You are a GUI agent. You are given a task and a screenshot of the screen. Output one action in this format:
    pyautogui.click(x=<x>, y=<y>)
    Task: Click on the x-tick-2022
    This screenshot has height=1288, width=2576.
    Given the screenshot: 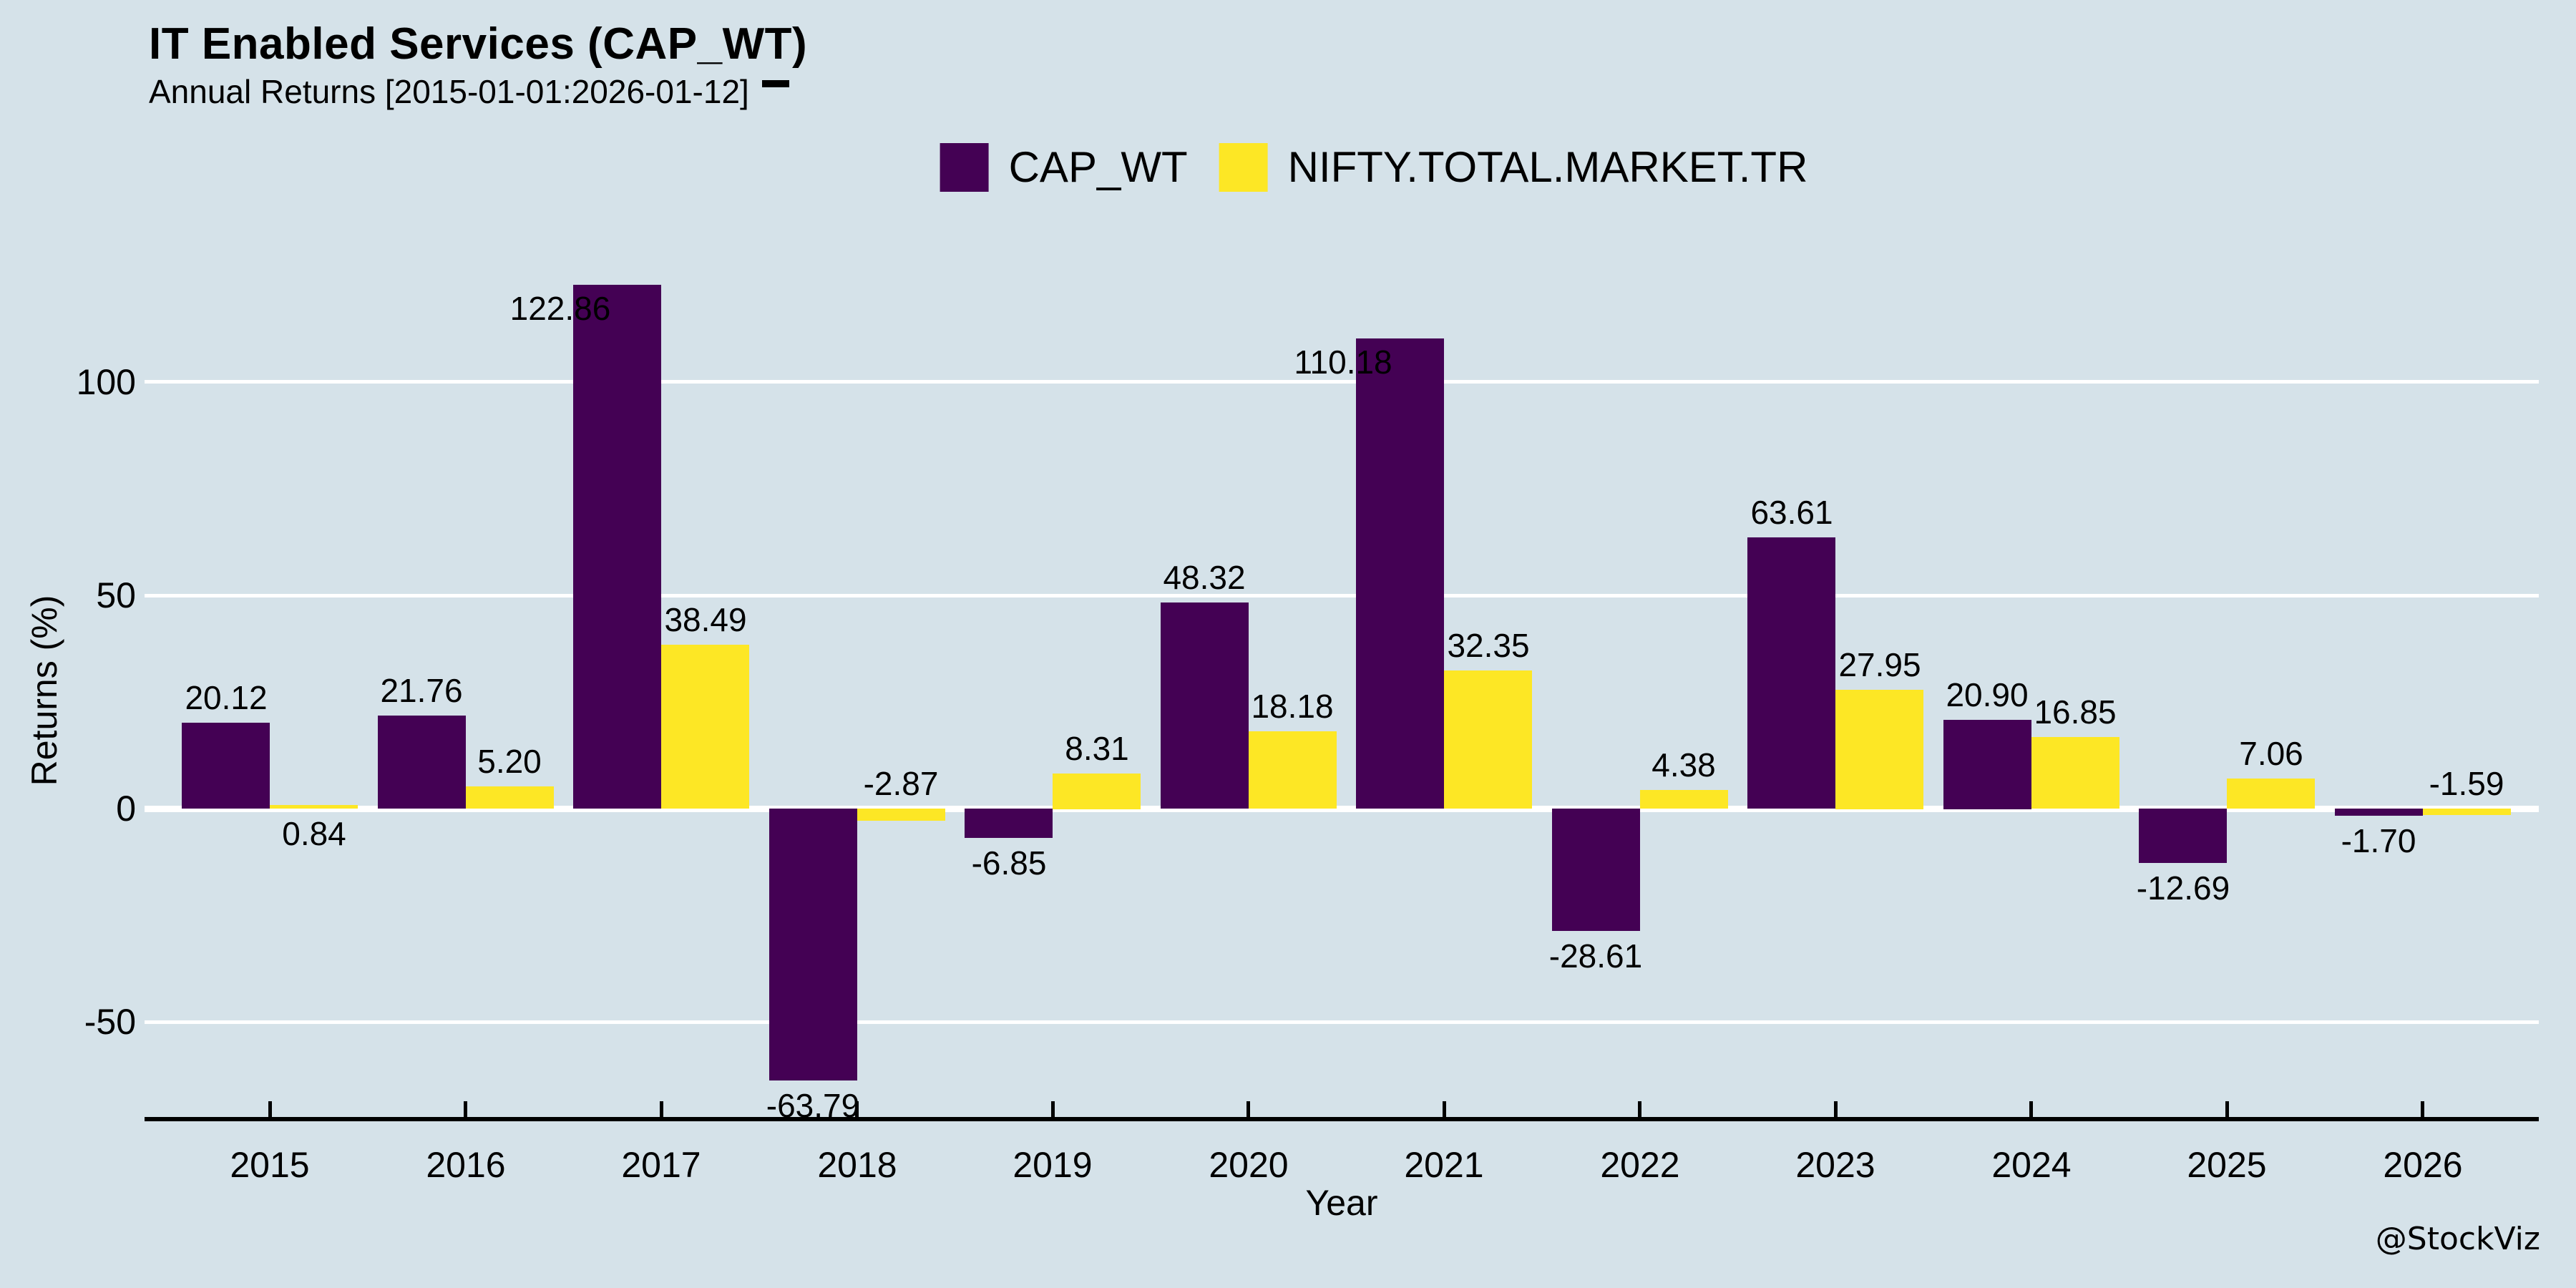 What is the action you would take?
    pyautogui.click(x=1639, y=1109)
    